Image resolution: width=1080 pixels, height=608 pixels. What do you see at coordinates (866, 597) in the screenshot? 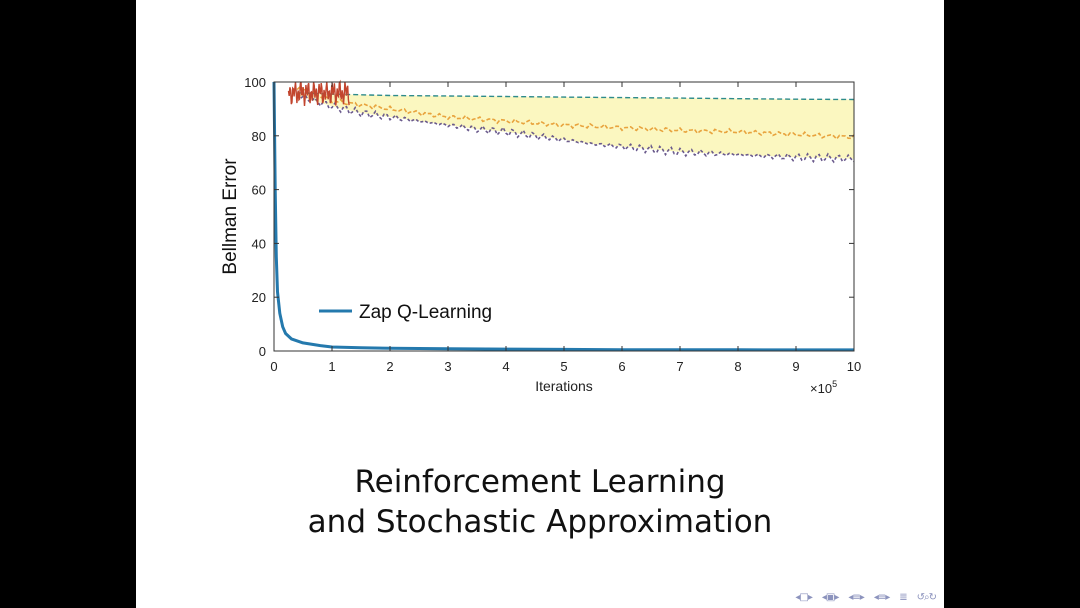
I see `beamer-navigation-bar: ◂□▸ ◂▣▸ ◂≡▸ ◂≡▸ ≣ ↺⌕↻` at bounding box center [866, 597].